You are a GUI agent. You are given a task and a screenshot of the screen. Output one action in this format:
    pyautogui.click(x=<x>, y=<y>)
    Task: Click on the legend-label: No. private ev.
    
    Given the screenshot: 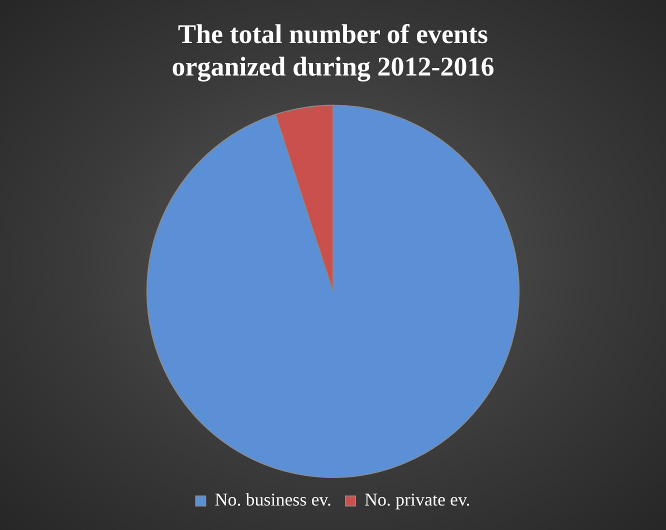 What is the action you would take?
    pyautogui.click(x=417, y=500)
    